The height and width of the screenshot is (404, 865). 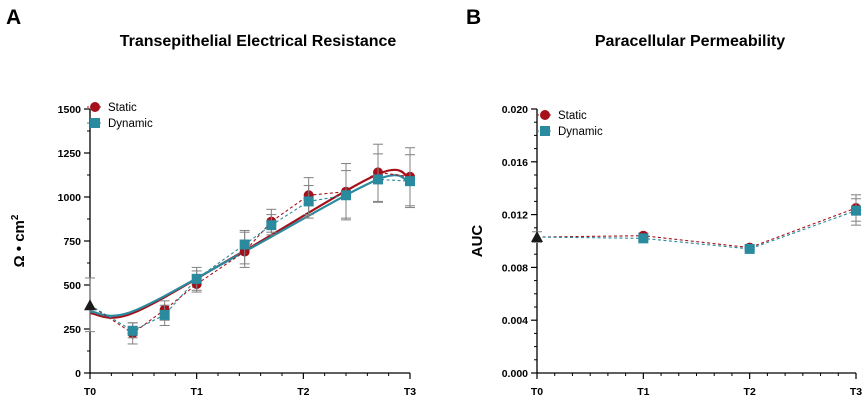 What do you see at coordinates (72, 242) in the screenshot?
I see `y-tick-label: 750` at bounding box center [72, 242].